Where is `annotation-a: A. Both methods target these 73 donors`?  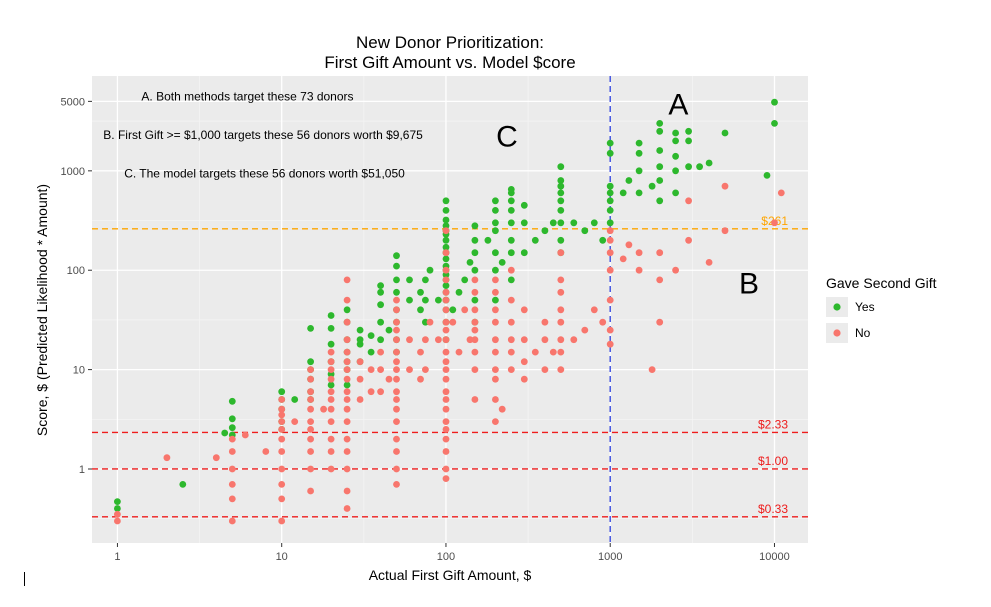 annotation-a: A. Both methods target these 73 donors is located at coordinates (247, 97).